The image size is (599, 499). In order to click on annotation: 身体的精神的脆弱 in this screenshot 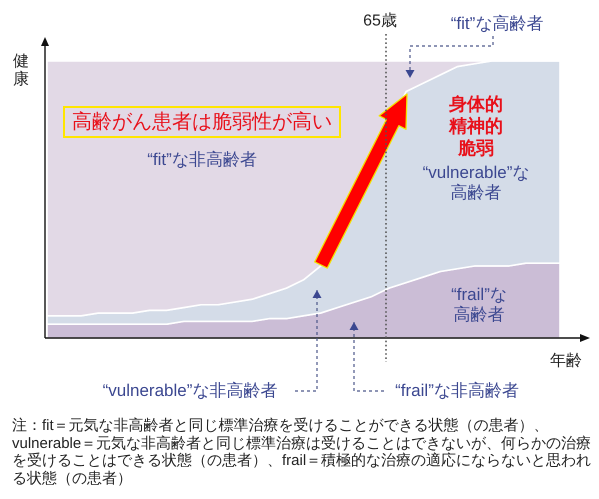, I will do `click(476, 126)`.